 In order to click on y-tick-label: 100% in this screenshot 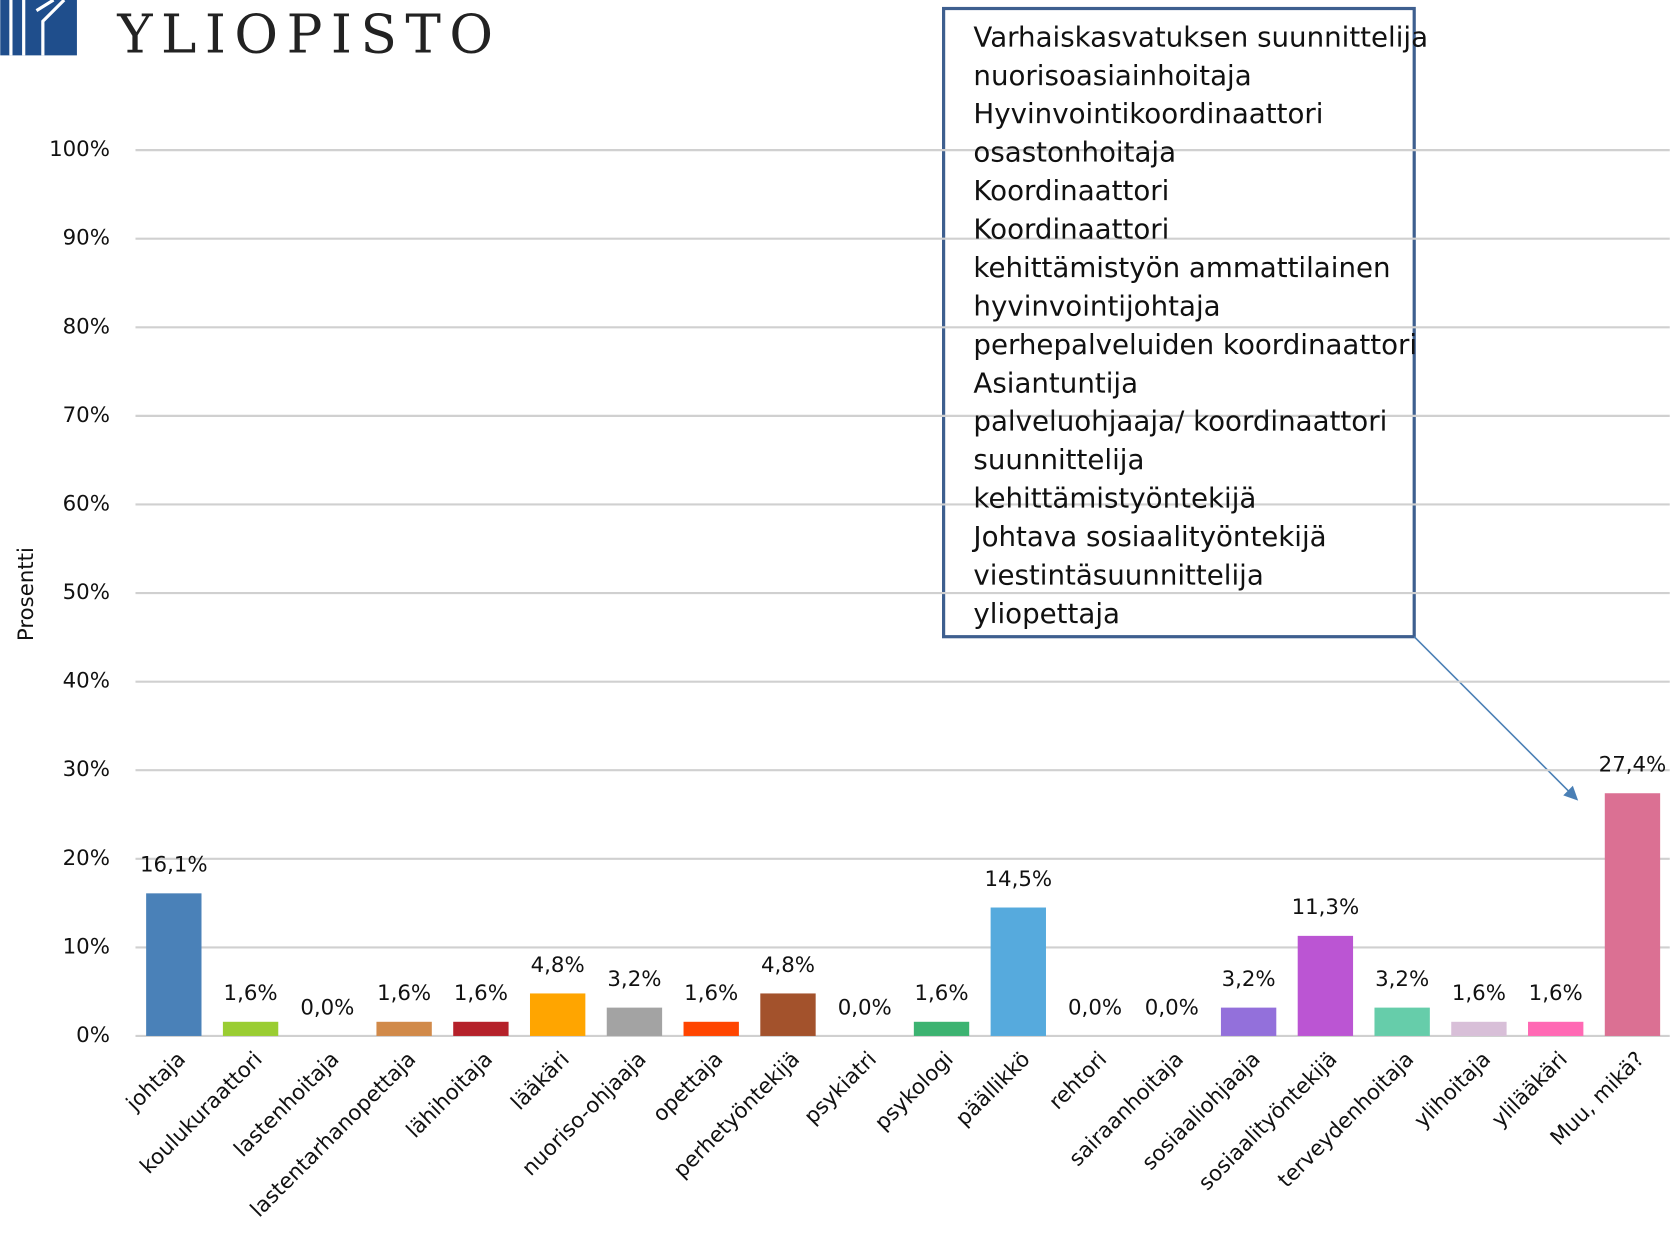, I will do `click(79, 149)`.